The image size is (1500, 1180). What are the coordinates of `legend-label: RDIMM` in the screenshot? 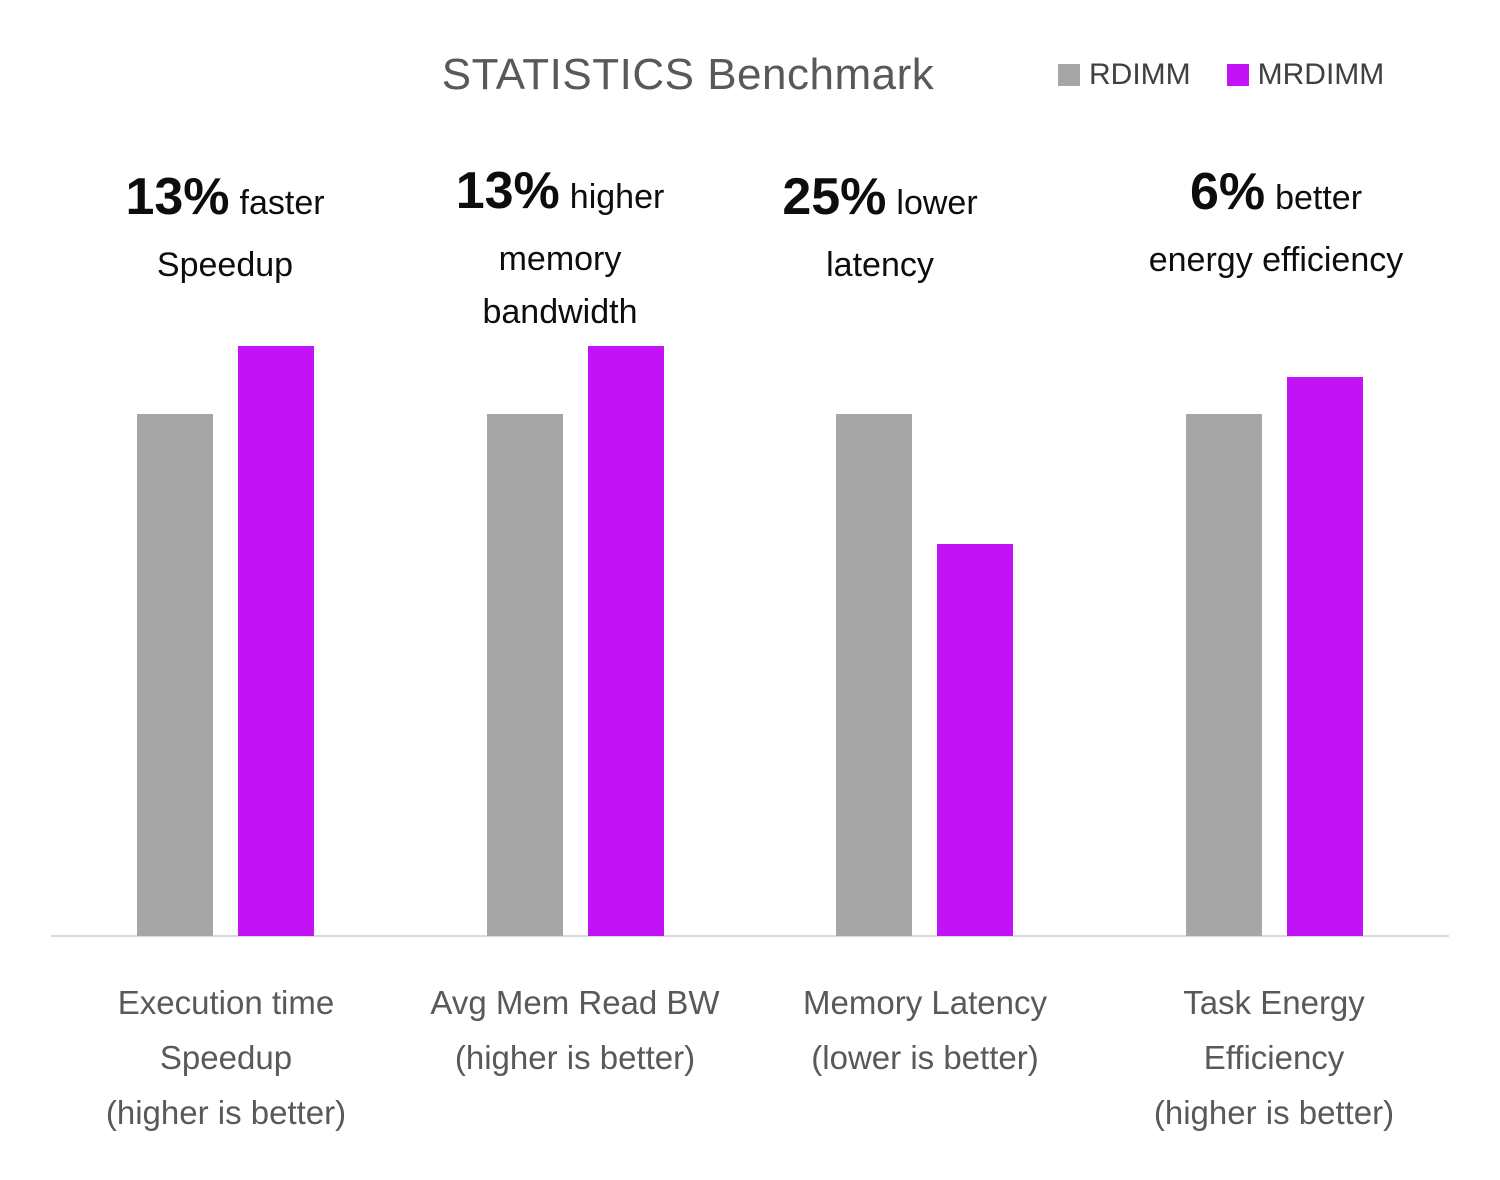 It's located at (1140, 74).